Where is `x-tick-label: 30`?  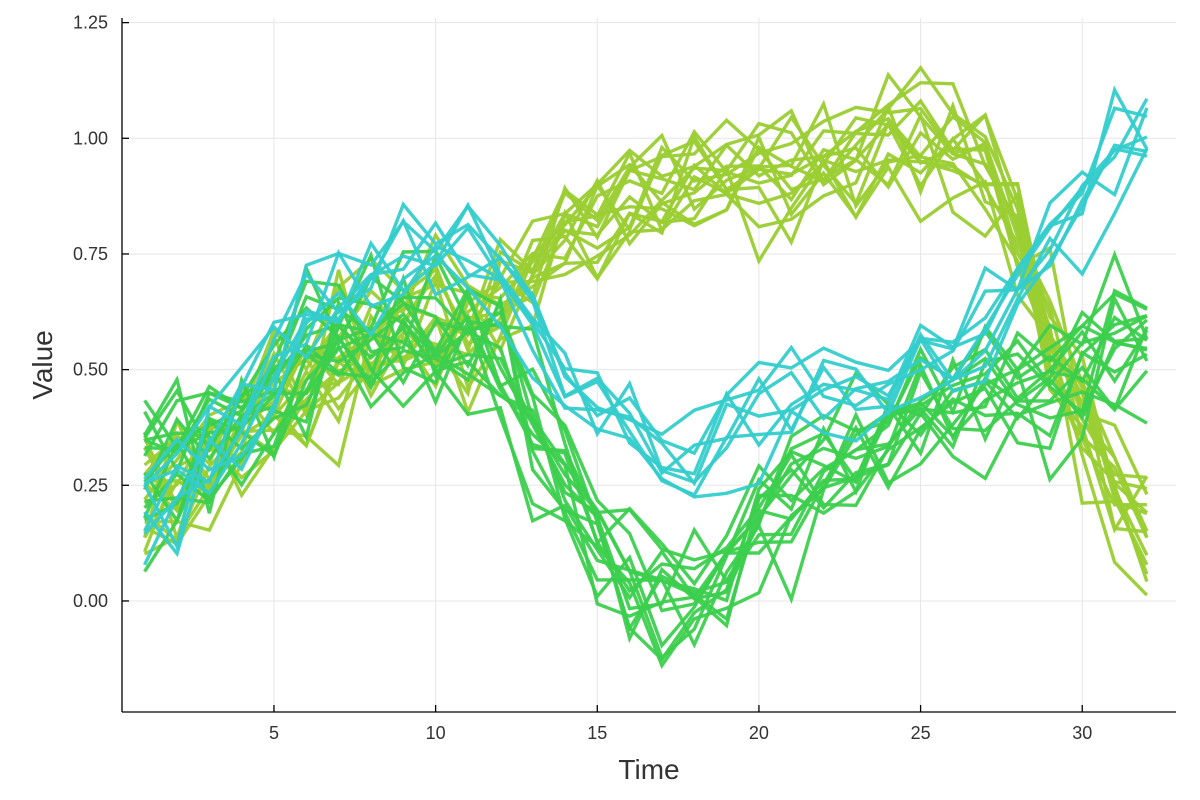
x-tick-label: 30 is located at coordinates (1082, 733).